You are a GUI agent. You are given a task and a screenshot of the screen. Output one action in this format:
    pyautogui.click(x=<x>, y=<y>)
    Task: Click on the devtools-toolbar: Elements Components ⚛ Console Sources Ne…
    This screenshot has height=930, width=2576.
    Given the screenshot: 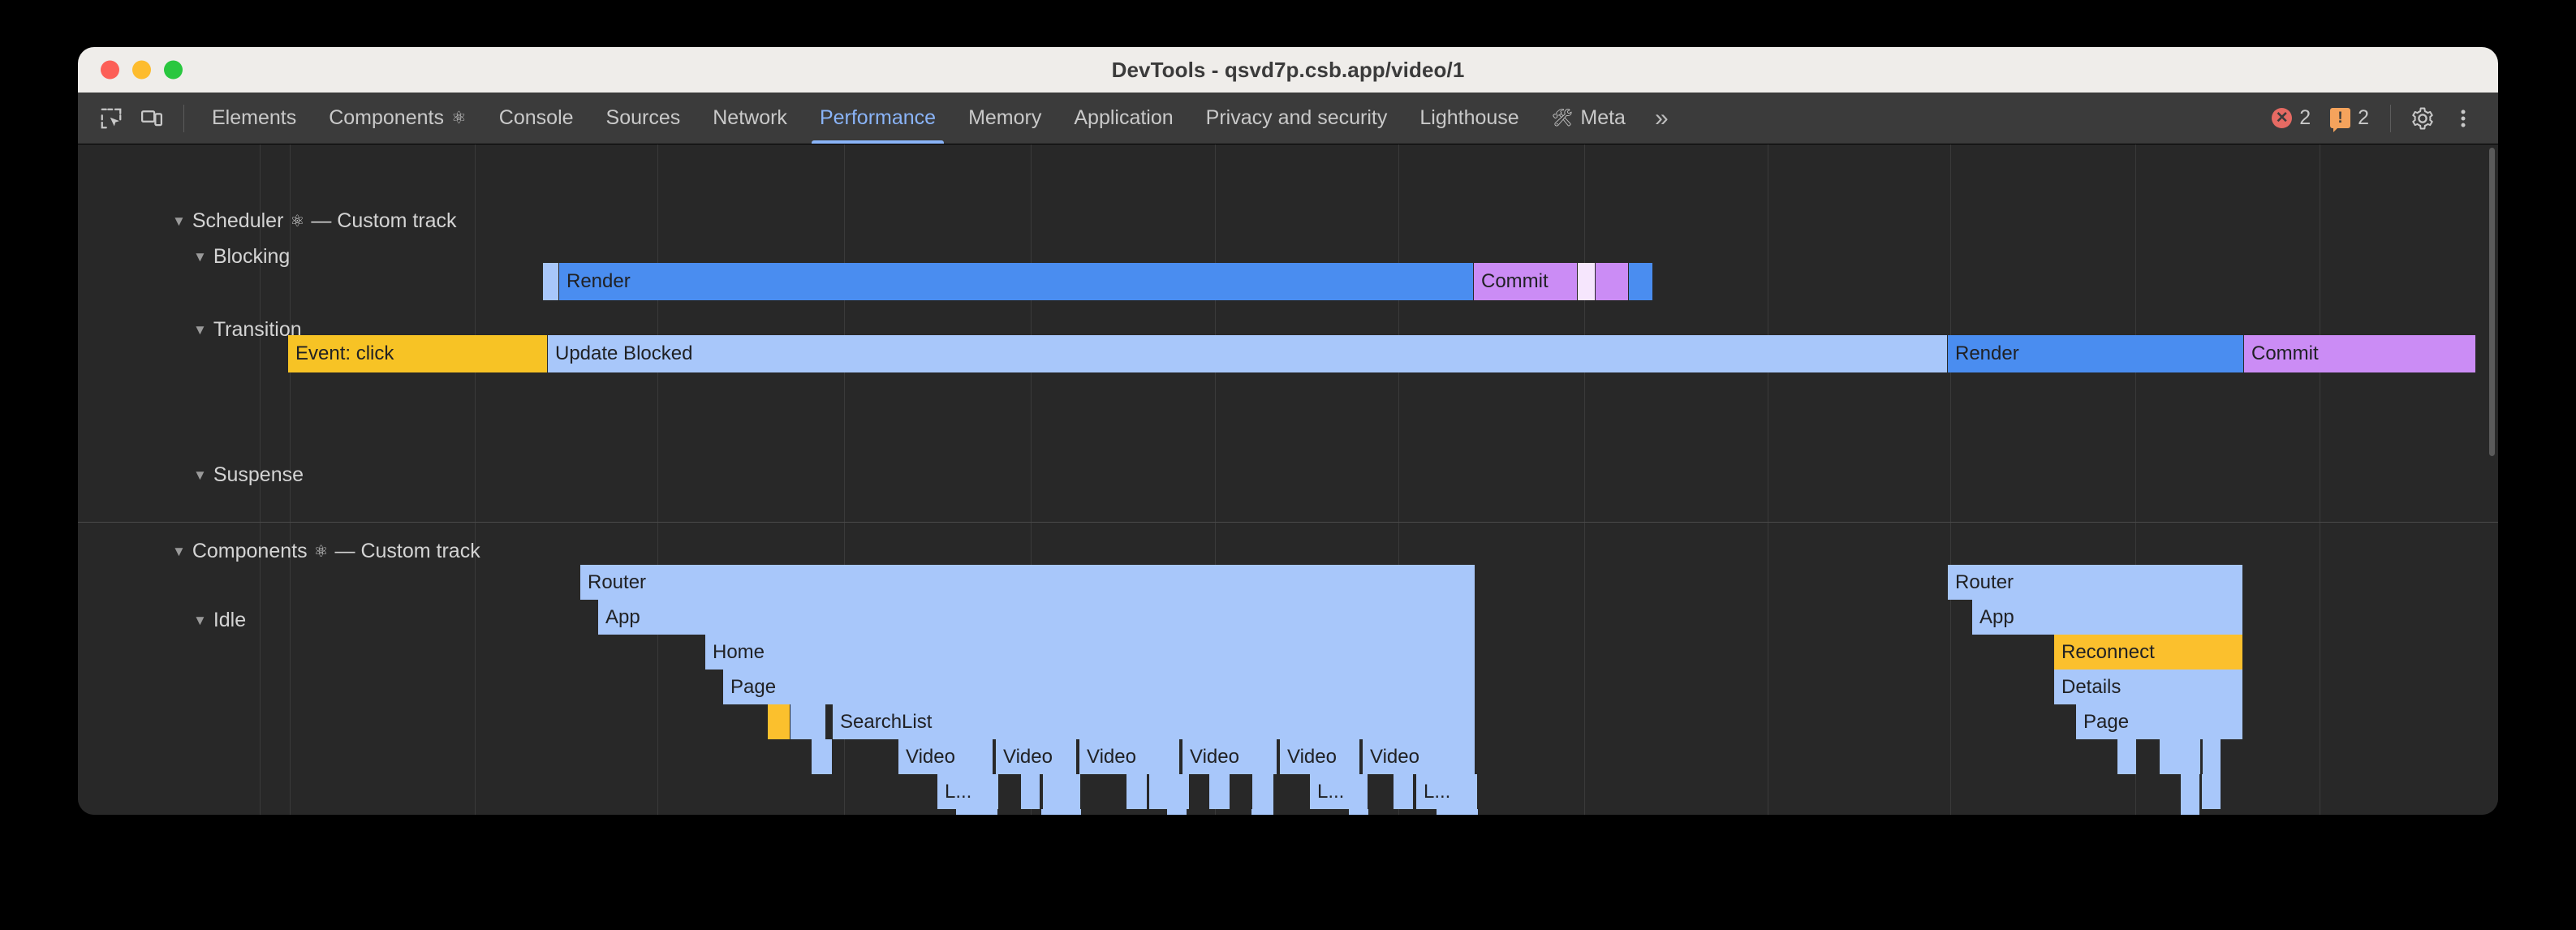 What is the action you would take?
    pyautogui.click(x=1288, y=118)
    